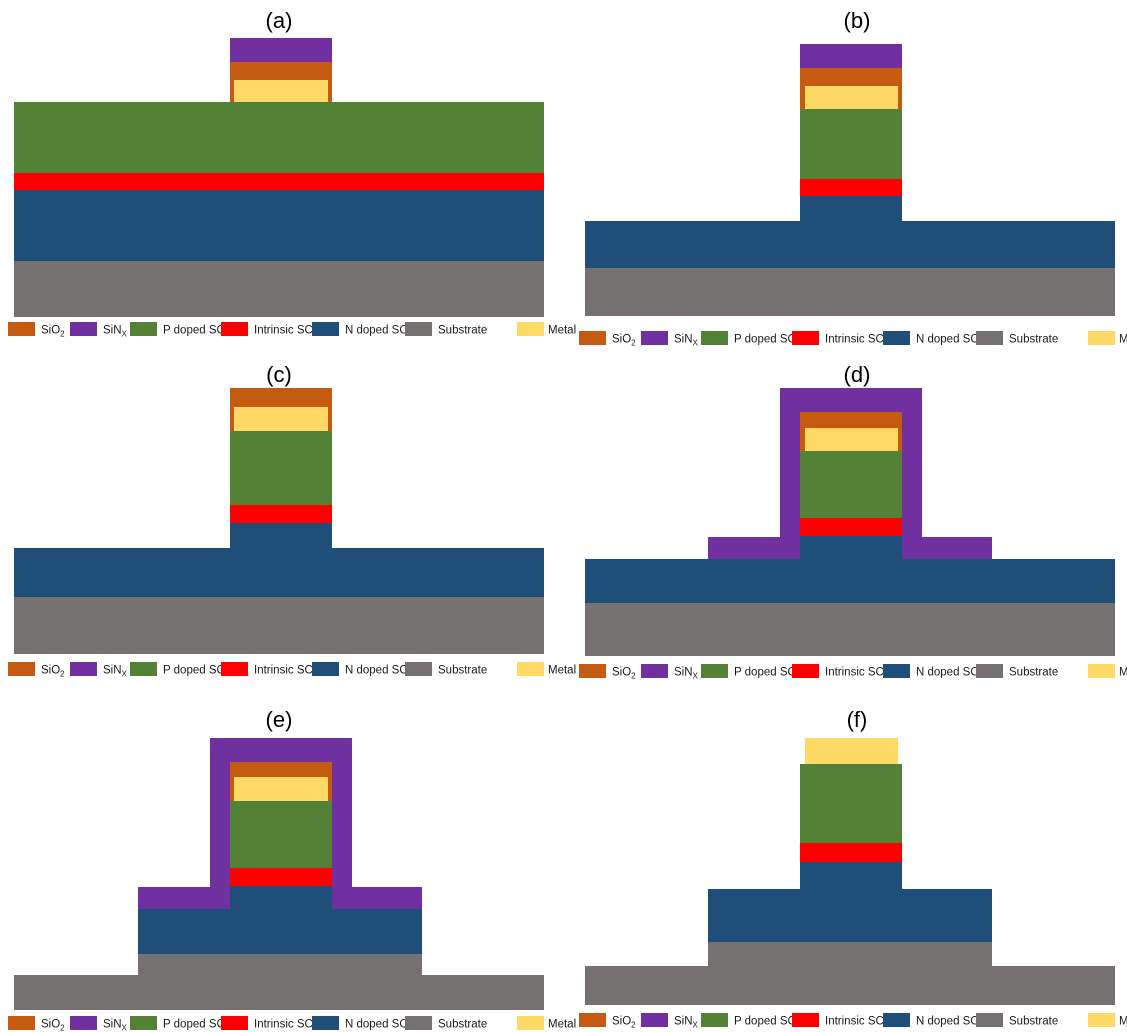  I want to click on panel-label: (d), so click(857, 374).